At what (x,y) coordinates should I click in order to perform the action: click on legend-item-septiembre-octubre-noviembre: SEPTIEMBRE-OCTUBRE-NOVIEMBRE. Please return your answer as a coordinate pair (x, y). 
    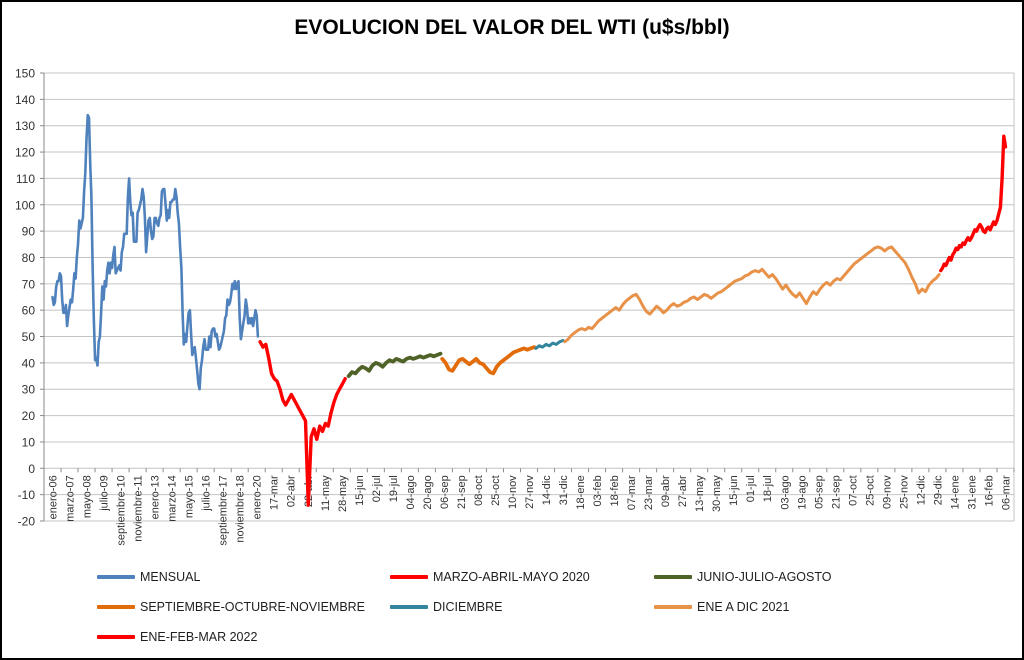
    Looking at the image, I should click on (231, 607).